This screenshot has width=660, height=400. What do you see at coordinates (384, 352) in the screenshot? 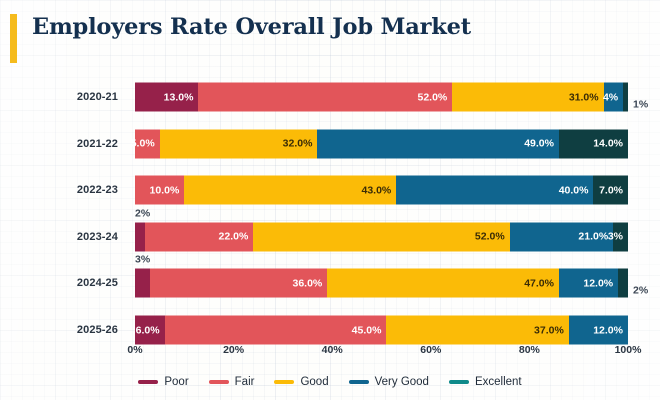
I see `x-axis: 0% 20% 40% 60% 80% 100%` at bounding box center [384, 352].